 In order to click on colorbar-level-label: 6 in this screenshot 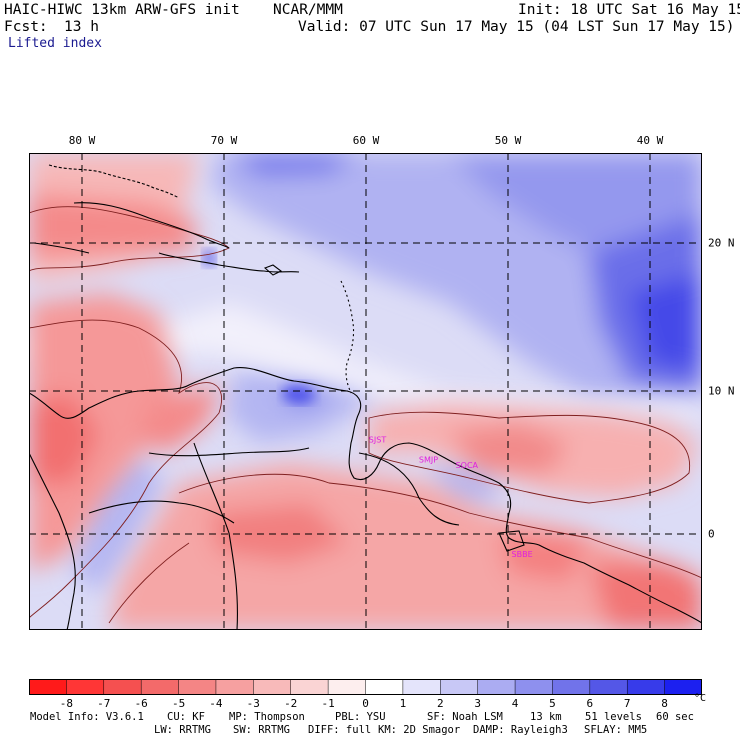, I will do `click(590, 703)`.